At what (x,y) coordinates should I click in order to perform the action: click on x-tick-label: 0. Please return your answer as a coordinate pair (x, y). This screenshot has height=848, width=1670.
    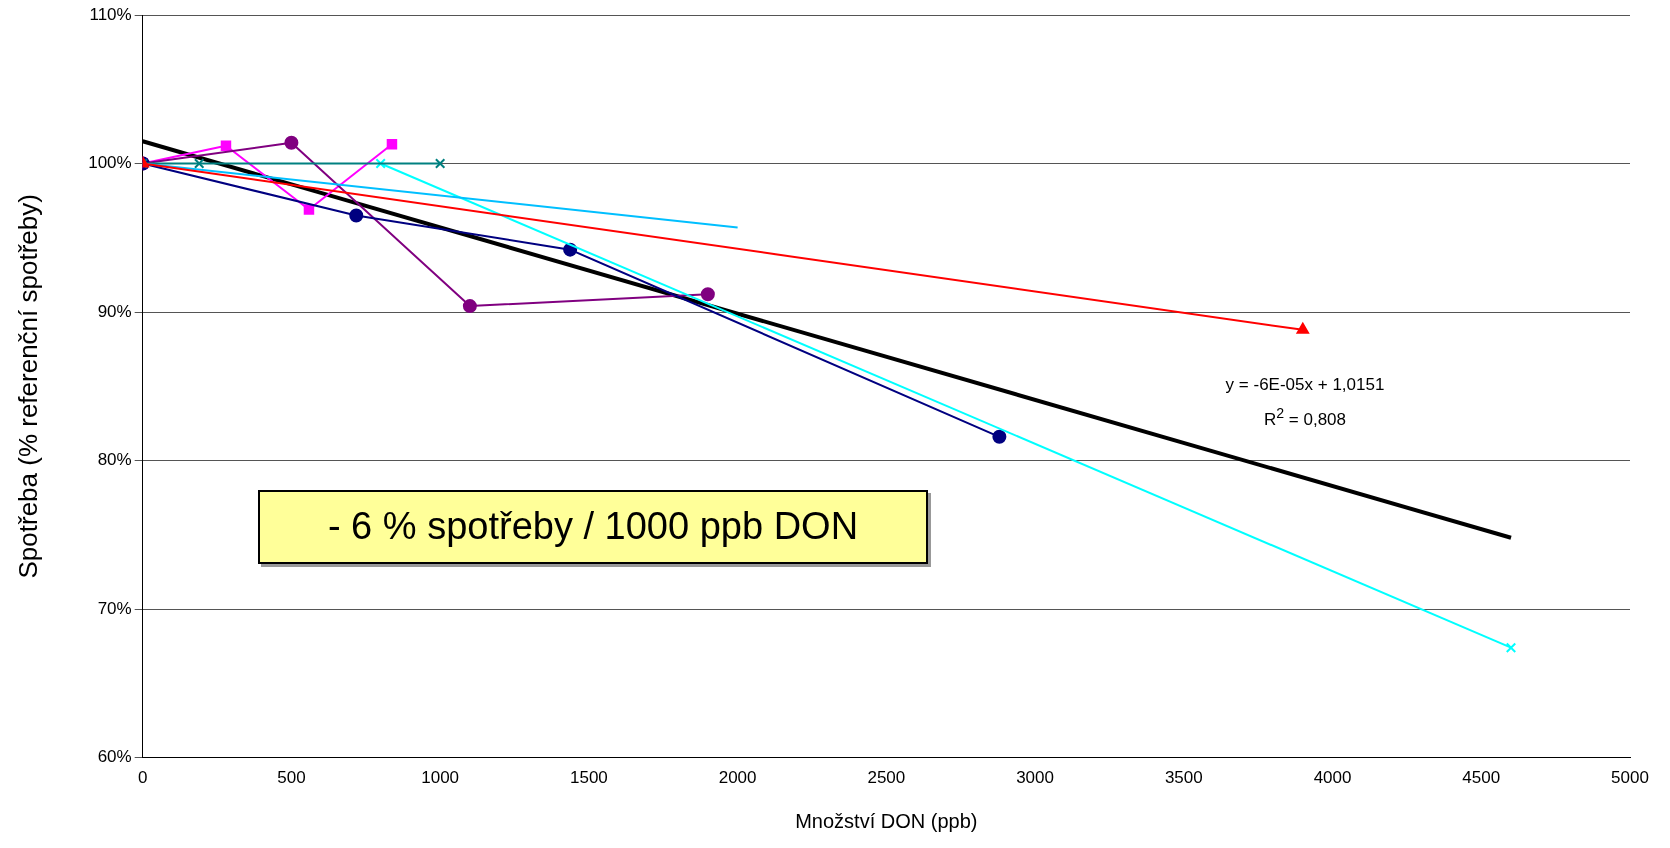
    Looking at the image, I should click on (142, 778).